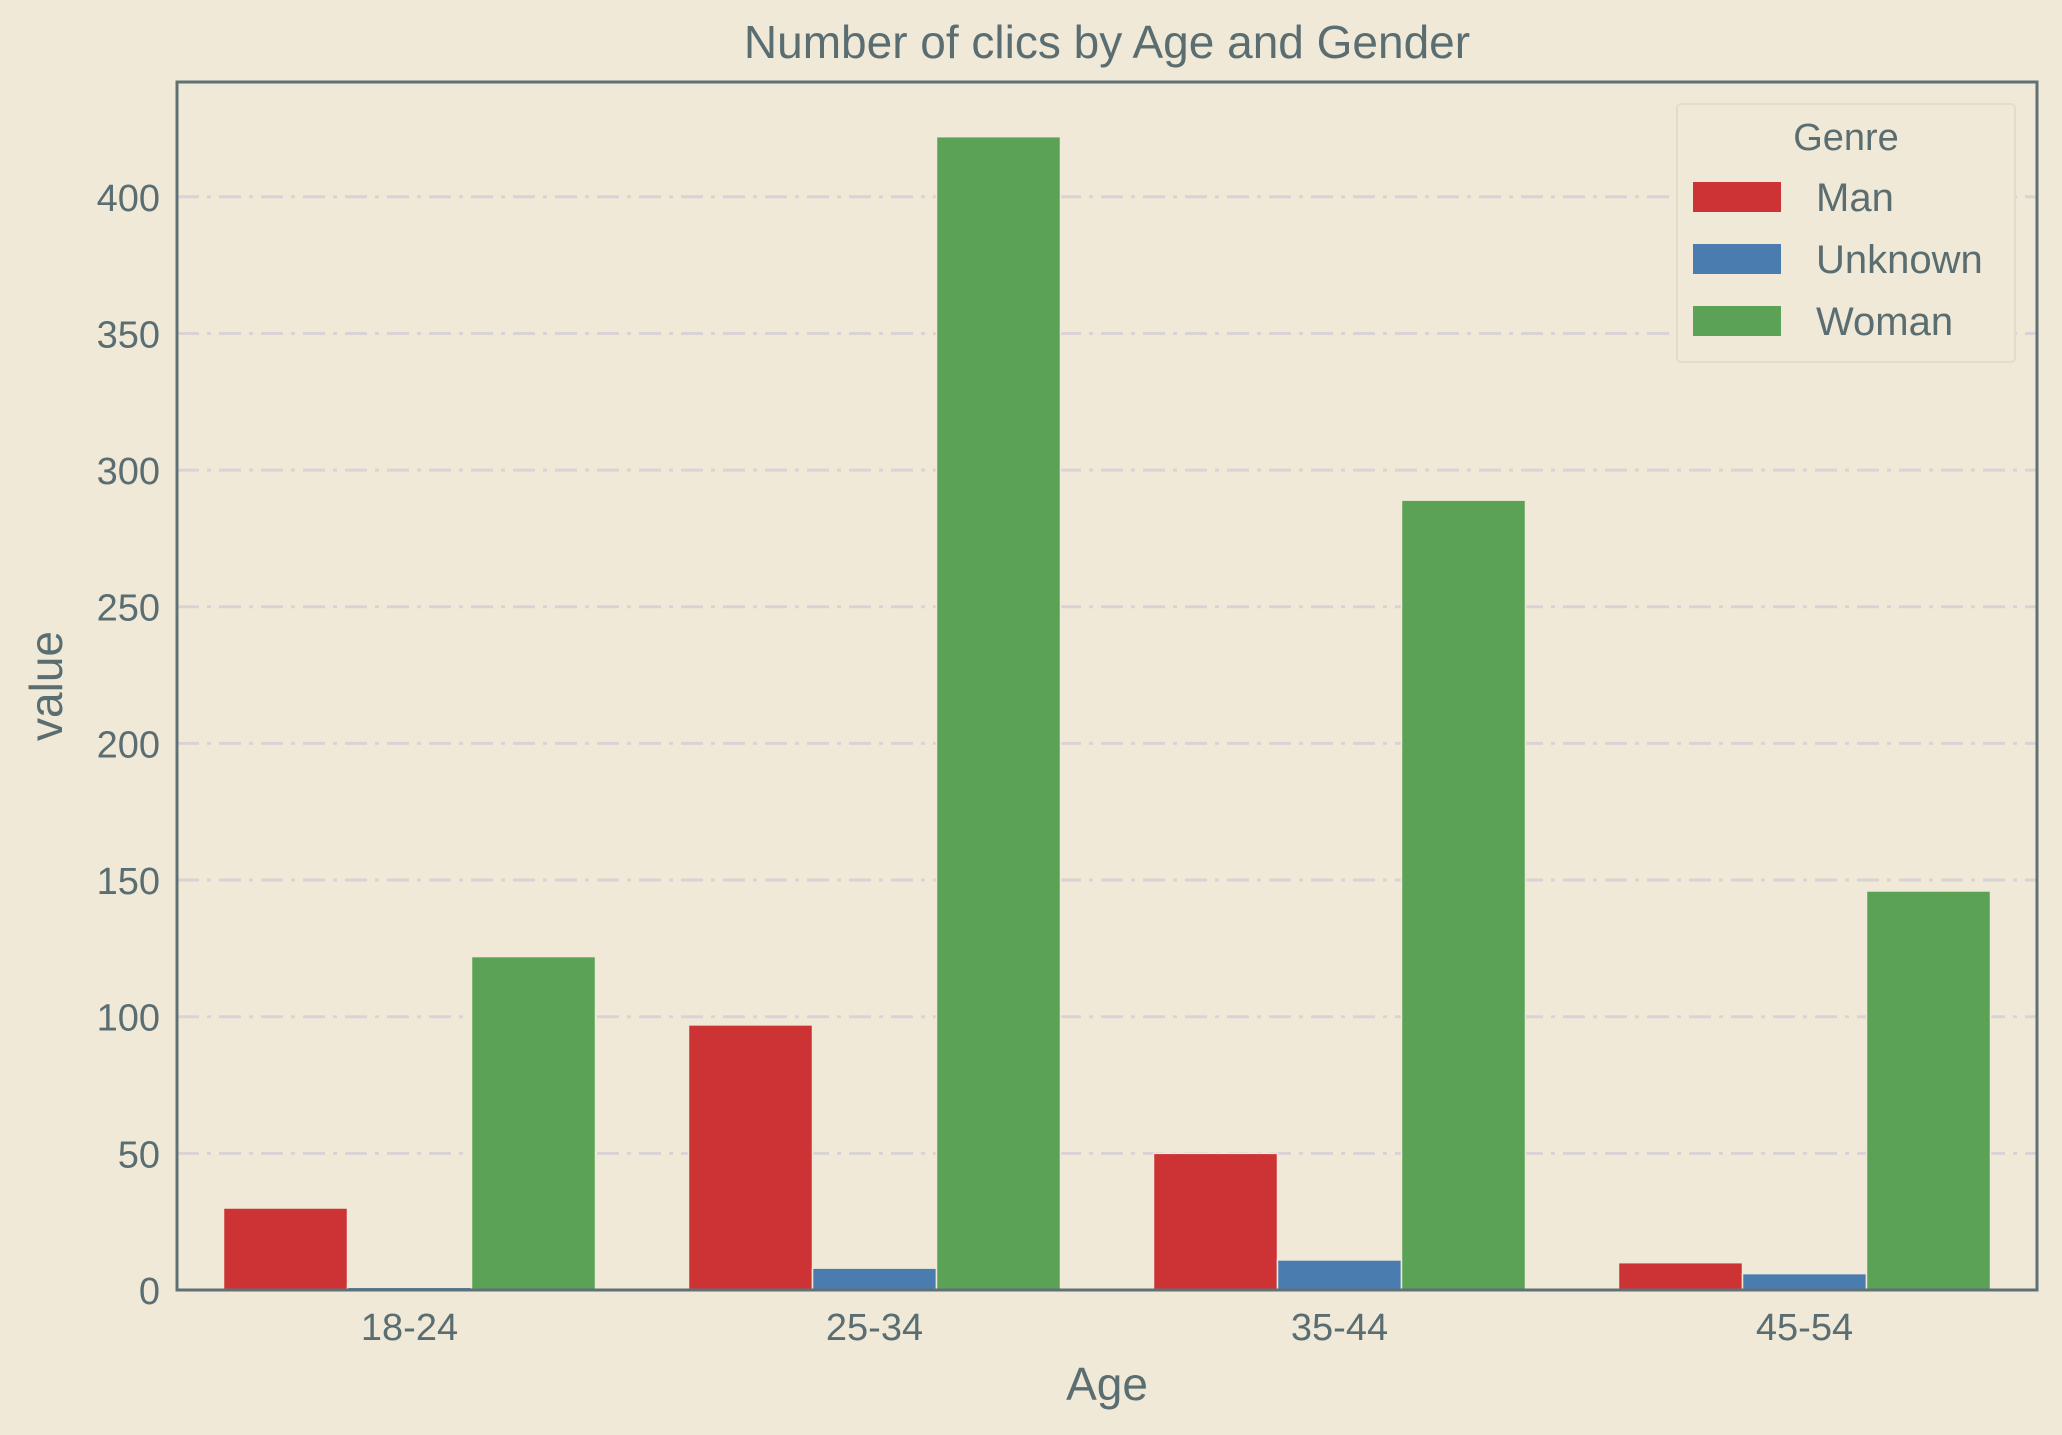 This screenshot has height=1435, width=2062. Describe the element at coordinates (1107, 1384) in the screenshot. I see `x-axis-label: Age` at that location.